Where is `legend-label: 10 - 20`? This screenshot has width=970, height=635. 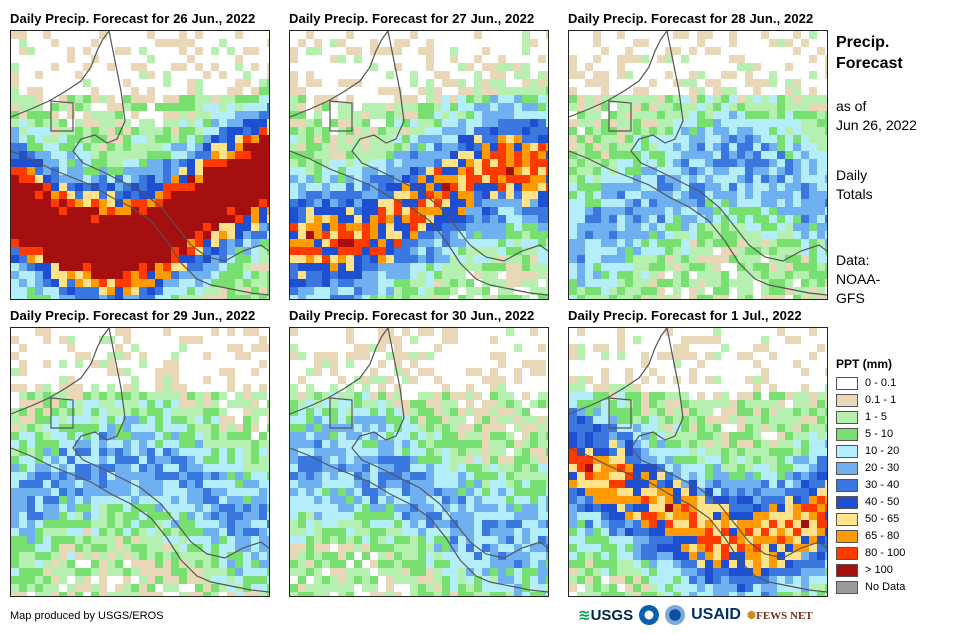 legend-label: 10 - 20 is located at coordinates (882, 451).